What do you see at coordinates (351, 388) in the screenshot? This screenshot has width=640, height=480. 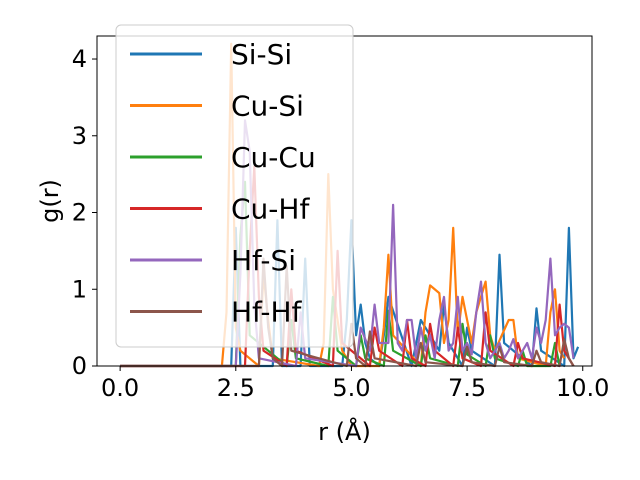 I see `x-tick-label: 5.0` at bounding box center [351, 388].